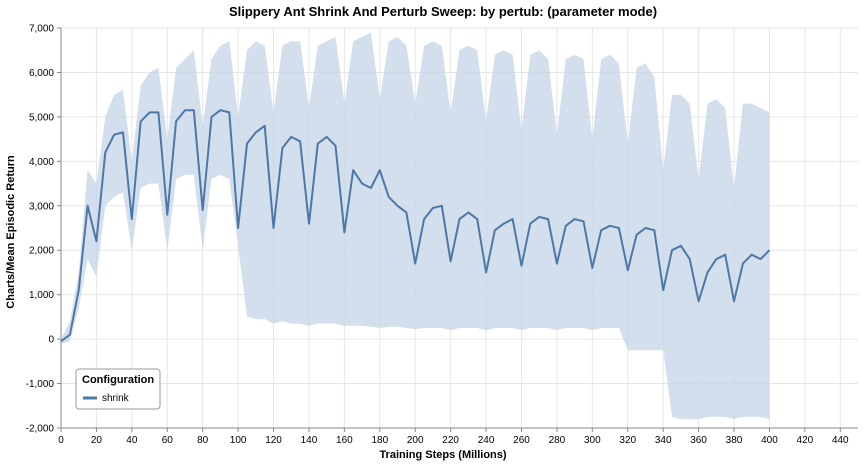 The image size is (863, 464). What do you see at coordinates (840, 440) in the screenshot?
I see `x-tick-label: 440` at bounding box center [840, 440].